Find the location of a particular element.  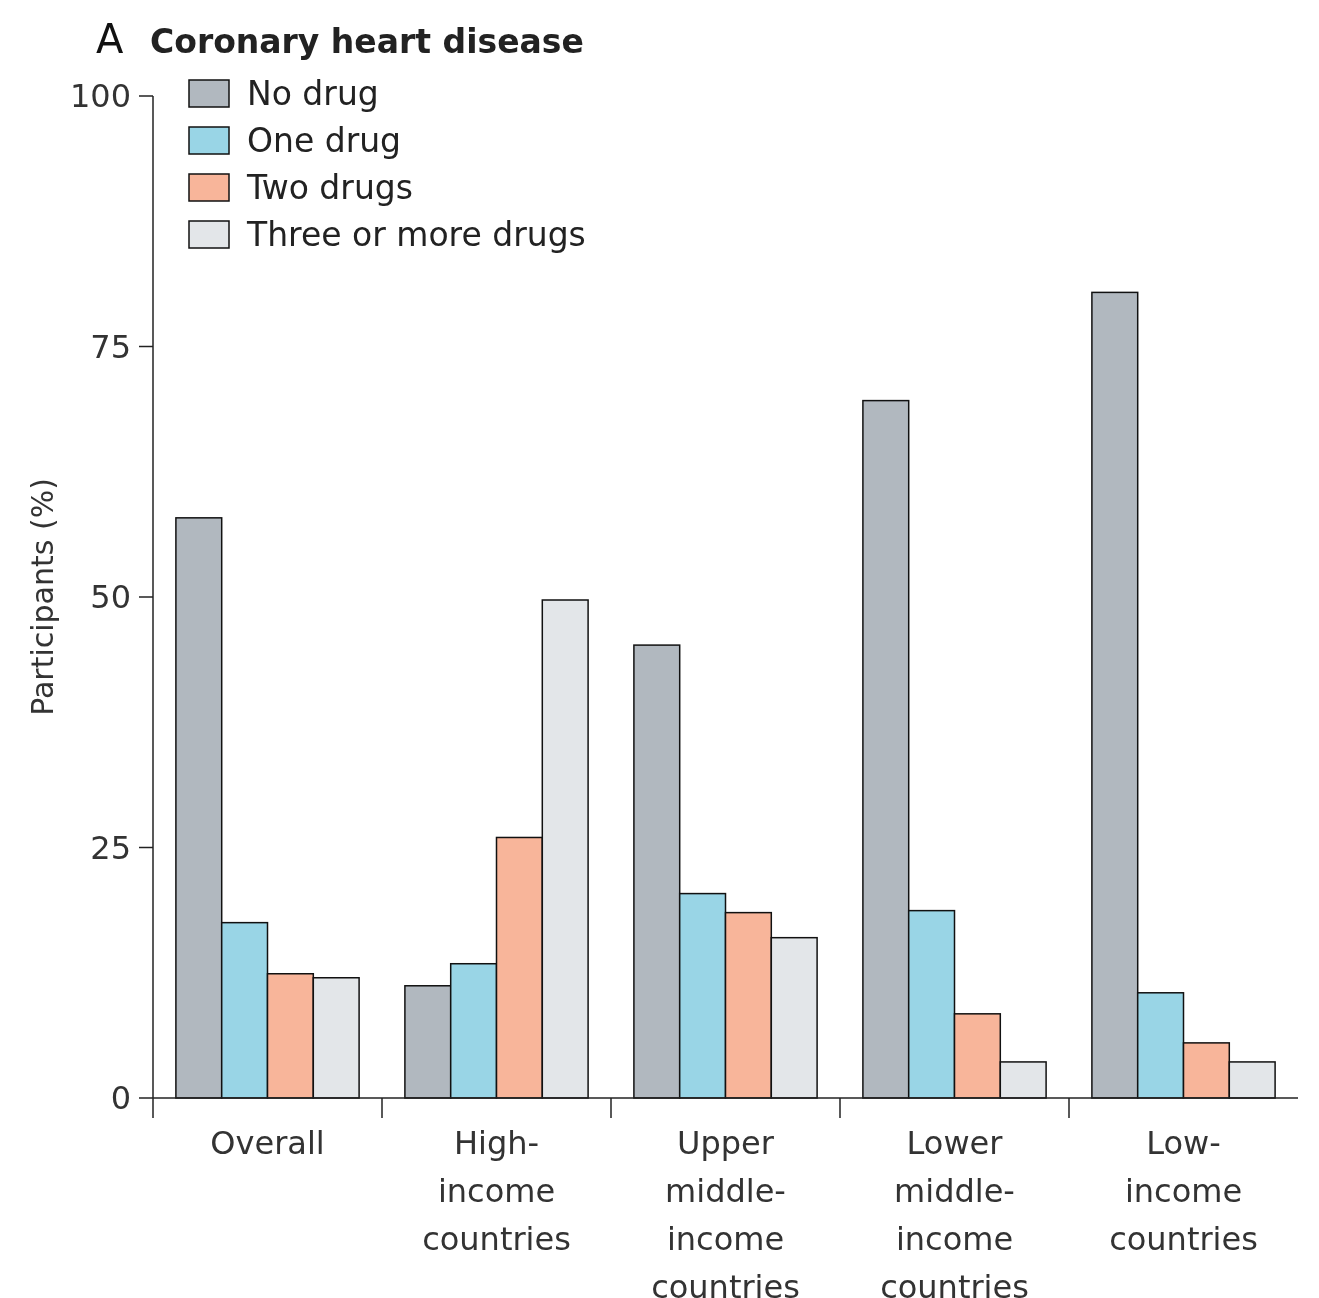

y-tick-label: 100 is located at coordinates (100, 96).